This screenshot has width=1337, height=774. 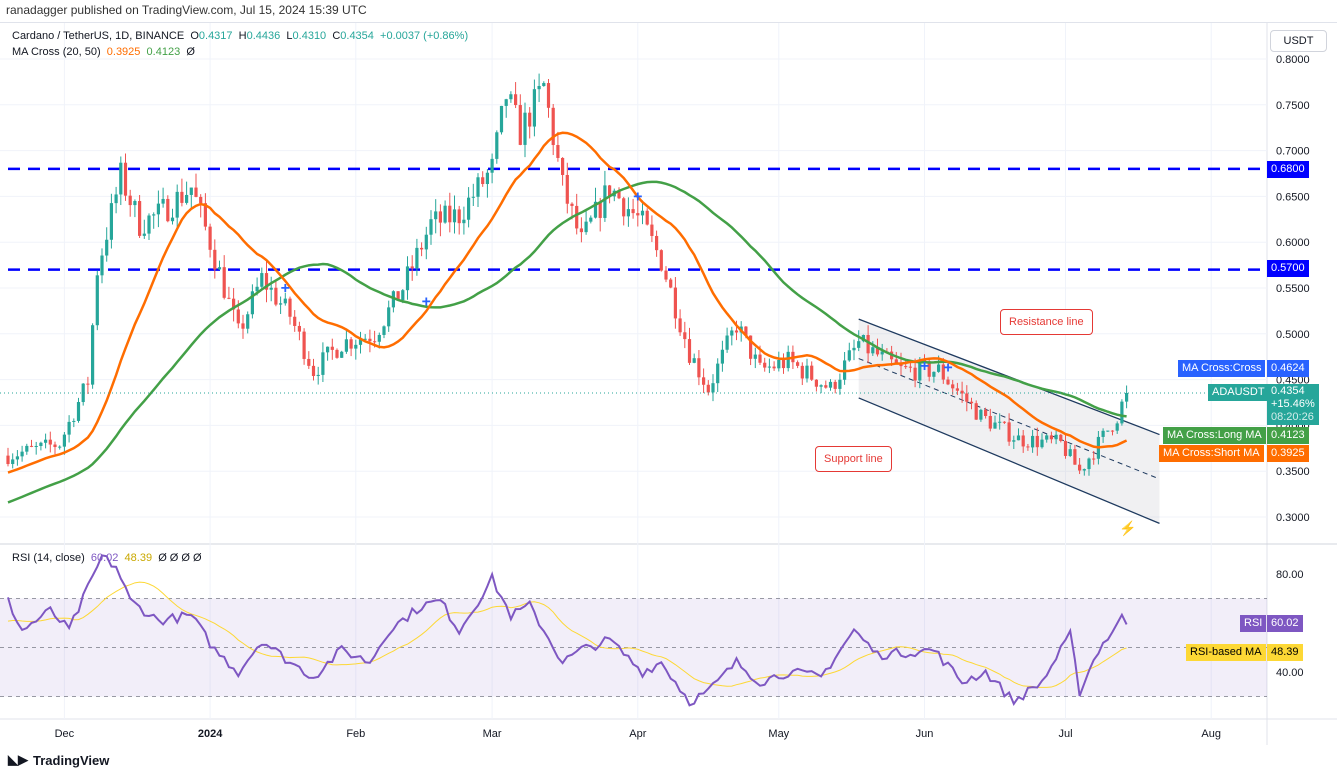 What do you see at coordinates (1285, 623) in the screenshot?
I see `rsi-tag-value: 60.02` at bounding box center [1285, 623].